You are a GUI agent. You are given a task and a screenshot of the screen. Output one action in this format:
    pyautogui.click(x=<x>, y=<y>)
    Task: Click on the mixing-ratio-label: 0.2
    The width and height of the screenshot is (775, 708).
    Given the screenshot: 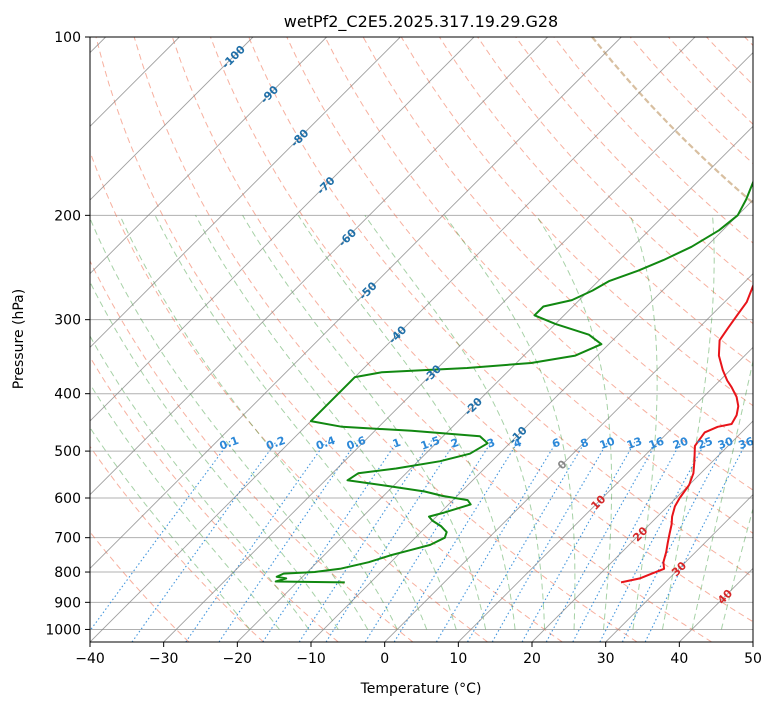 What is the action you would take?
    pyautogui.click(x=275, y=443)
    